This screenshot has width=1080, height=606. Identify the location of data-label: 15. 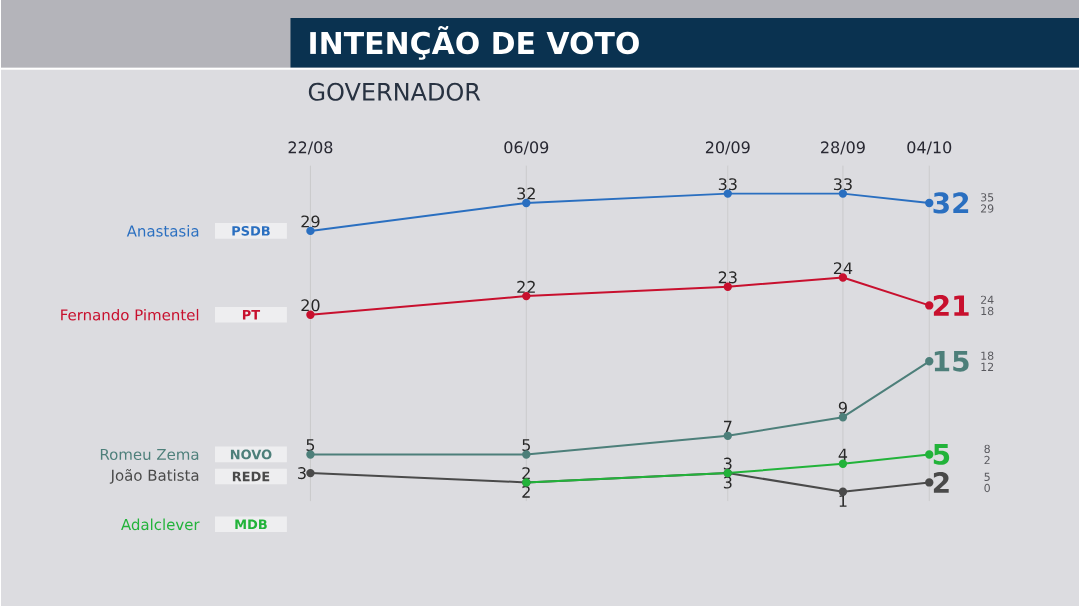
(951, 361).